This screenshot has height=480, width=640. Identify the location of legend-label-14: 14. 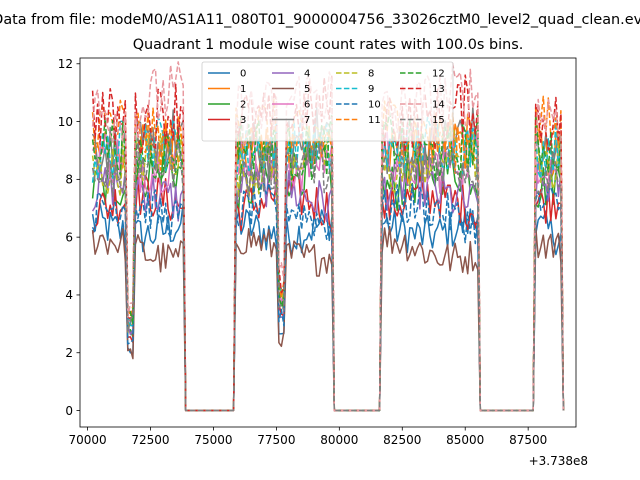
(438, 105).